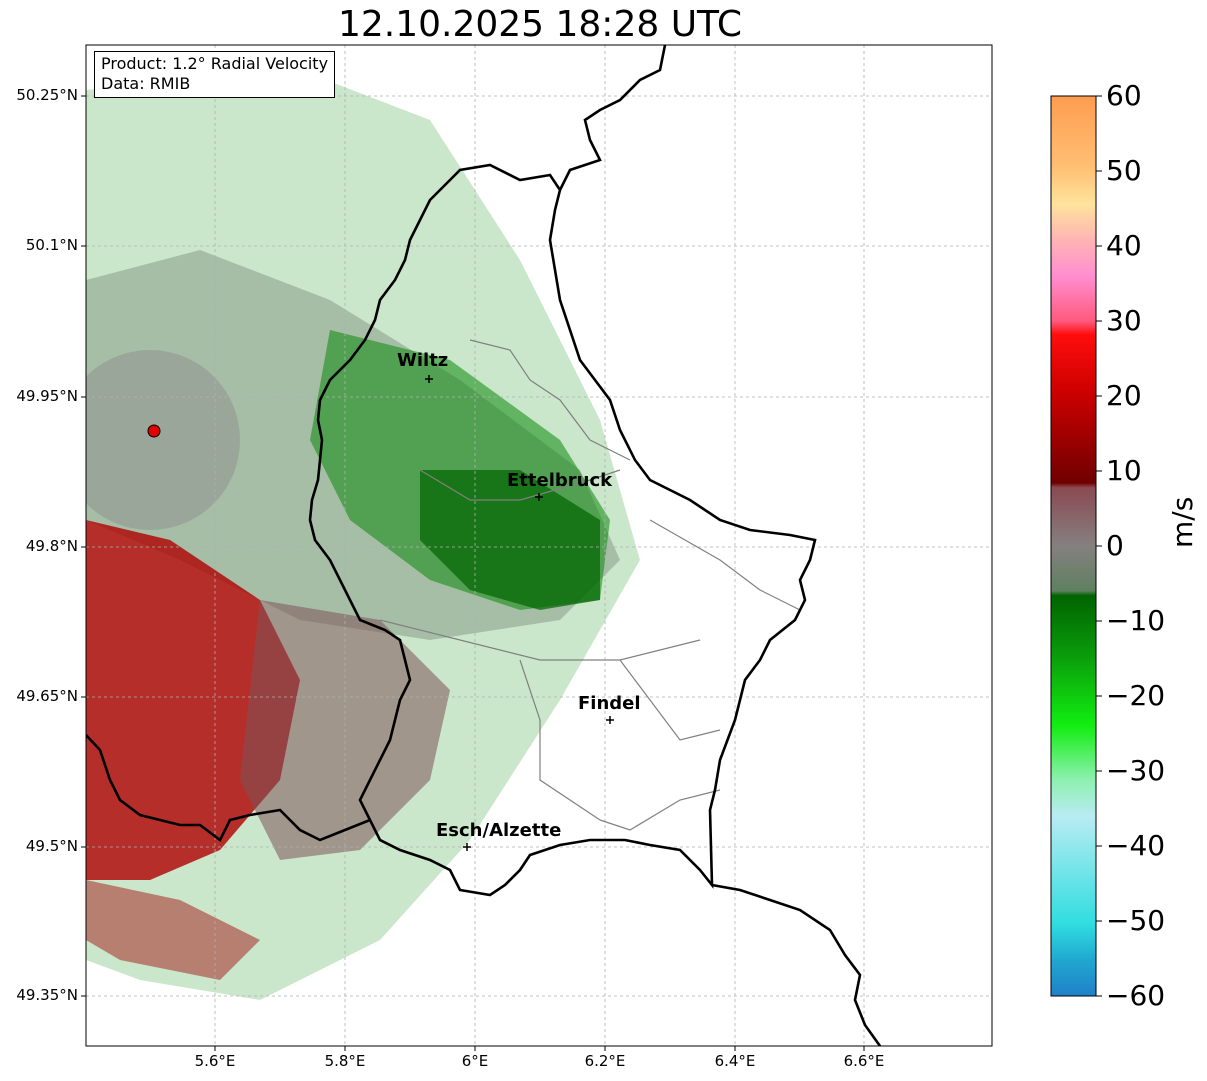 This screenshot has height=1081, width=1207. What do you see at coordinates (47, 995) in the screenshot?
I see `lat-tick-label: 49.35°N` at bounding box center [47, 995].